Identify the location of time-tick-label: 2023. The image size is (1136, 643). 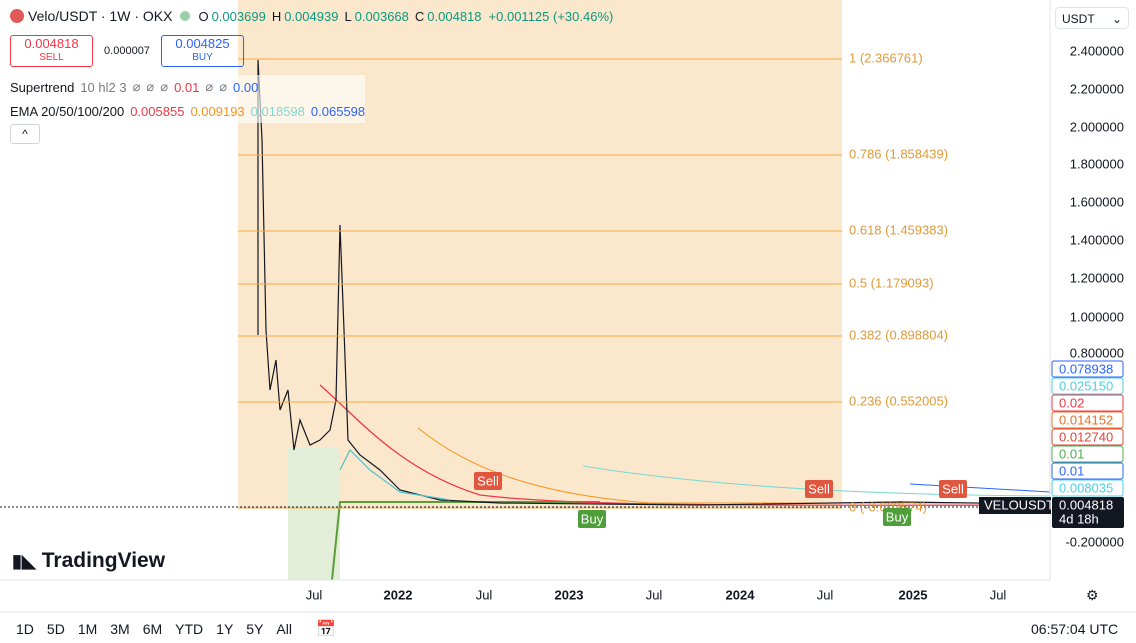
(569, 594).